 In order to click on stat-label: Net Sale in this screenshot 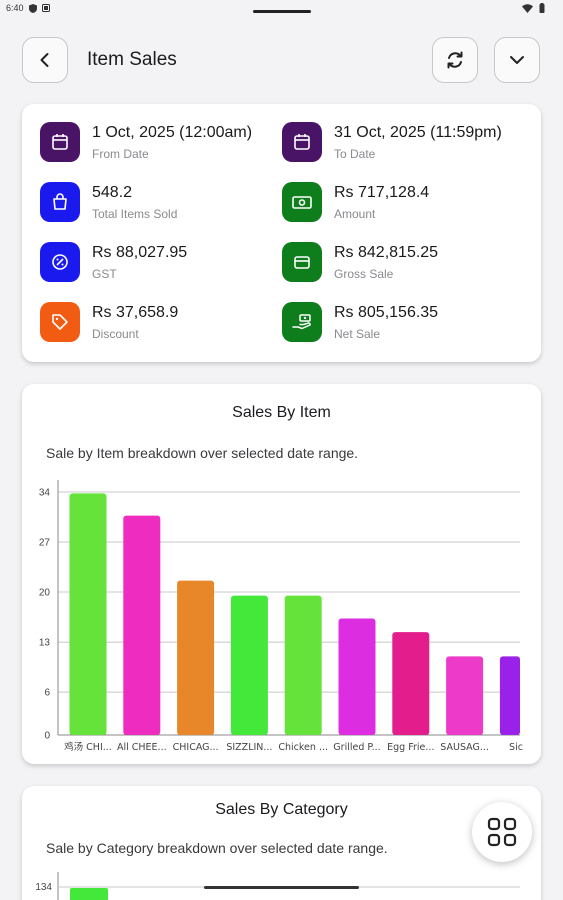, I will do `click(357, 334)`.